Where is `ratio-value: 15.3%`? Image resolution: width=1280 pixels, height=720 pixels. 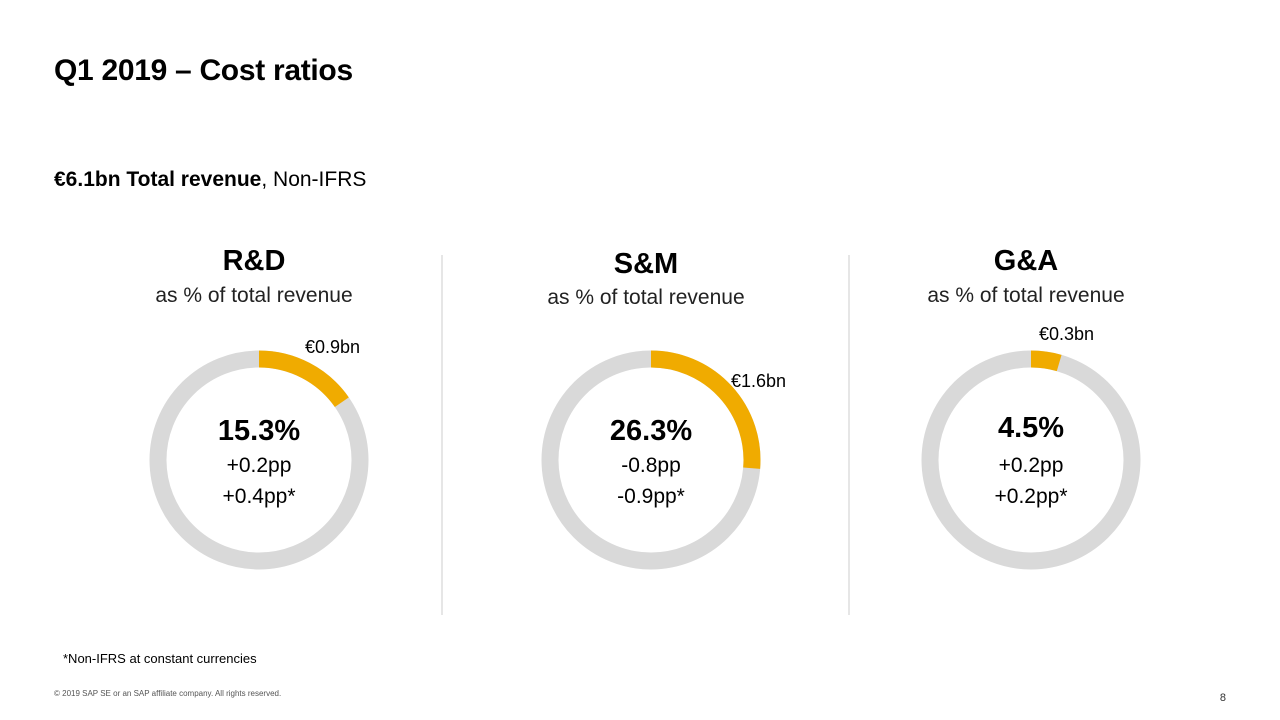 ratio-value: 15.3% is located at coordinates (259, 431).